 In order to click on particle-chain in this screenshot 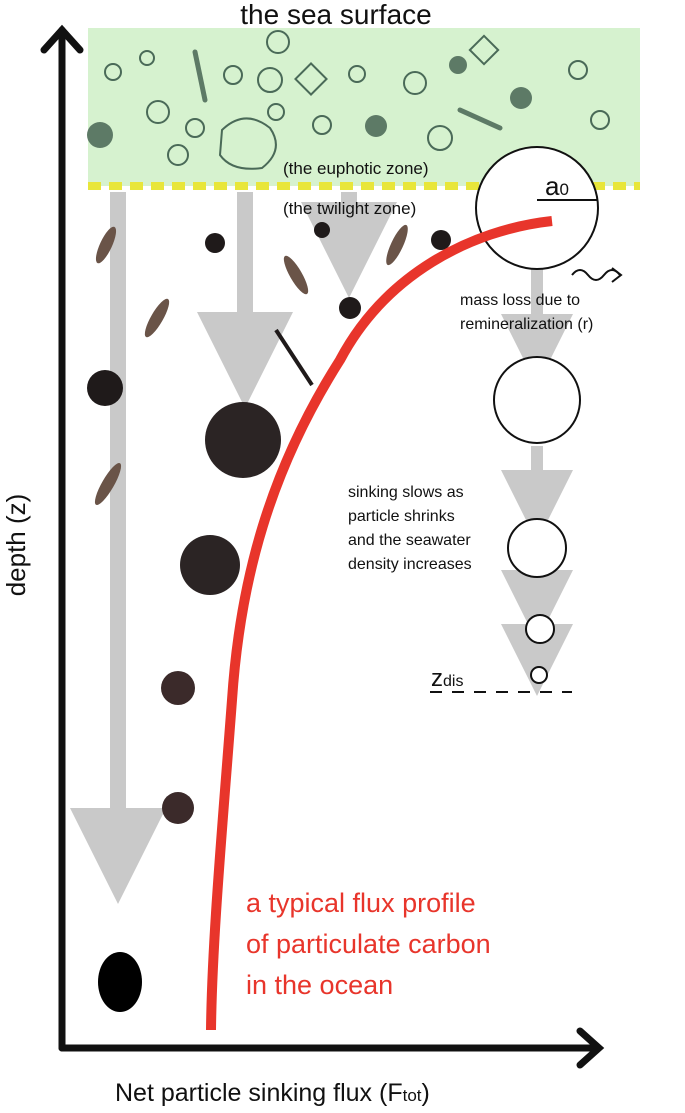, I will do `click(537, 421)`.